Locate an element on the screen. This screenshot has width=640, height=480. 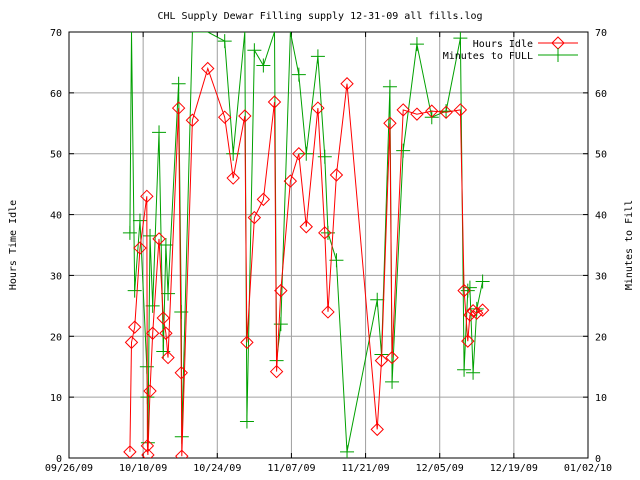
y-tick-label-right: 10 is located at coordinates (601, 398).